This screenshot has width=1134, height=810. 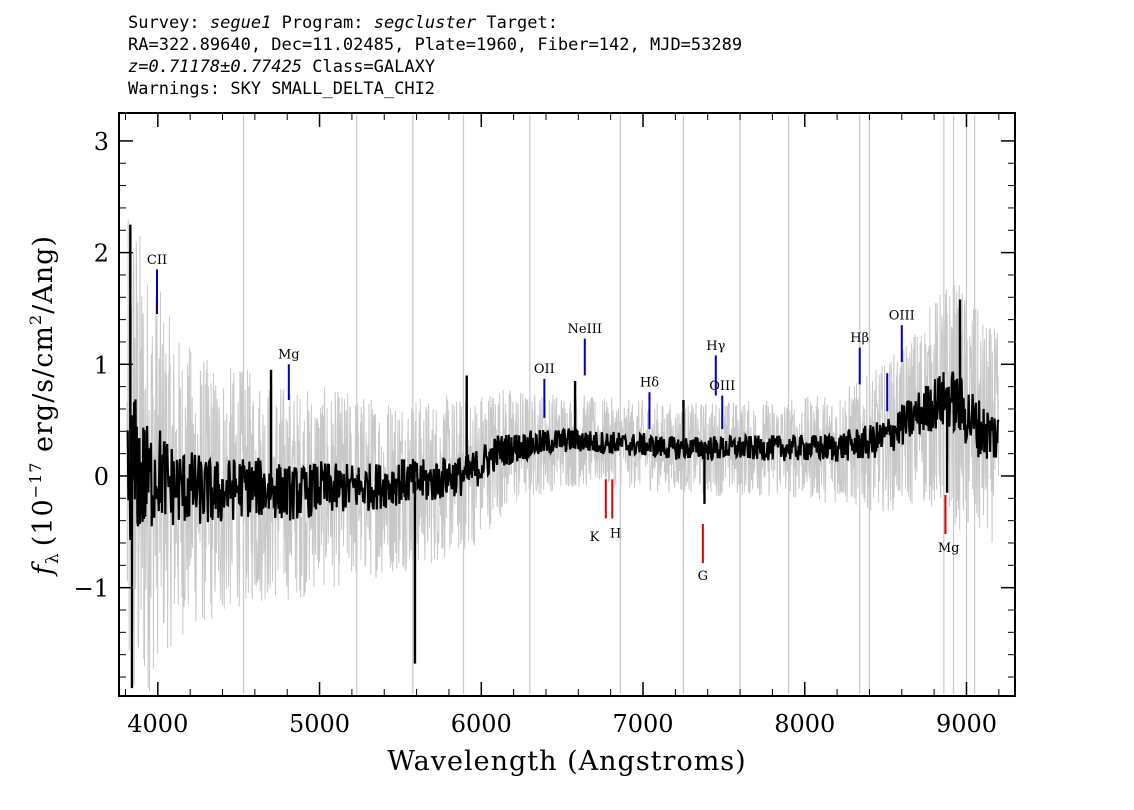 What do you see at coordinates (240, 23) in the screenshot?
I see `survey-value: segue1` at bounding box center [240, 23].